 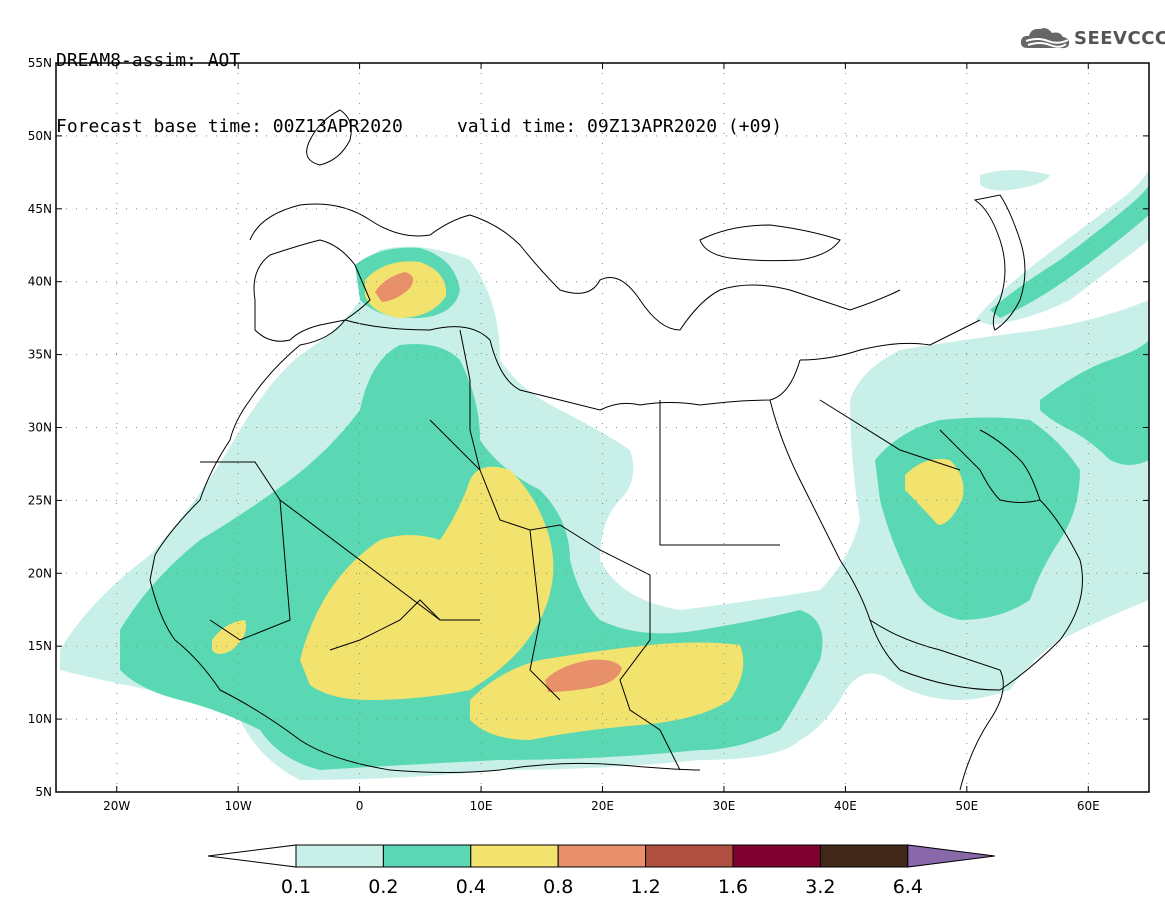 I want to click on lon-label: 40E, so click(x=845, y=806).